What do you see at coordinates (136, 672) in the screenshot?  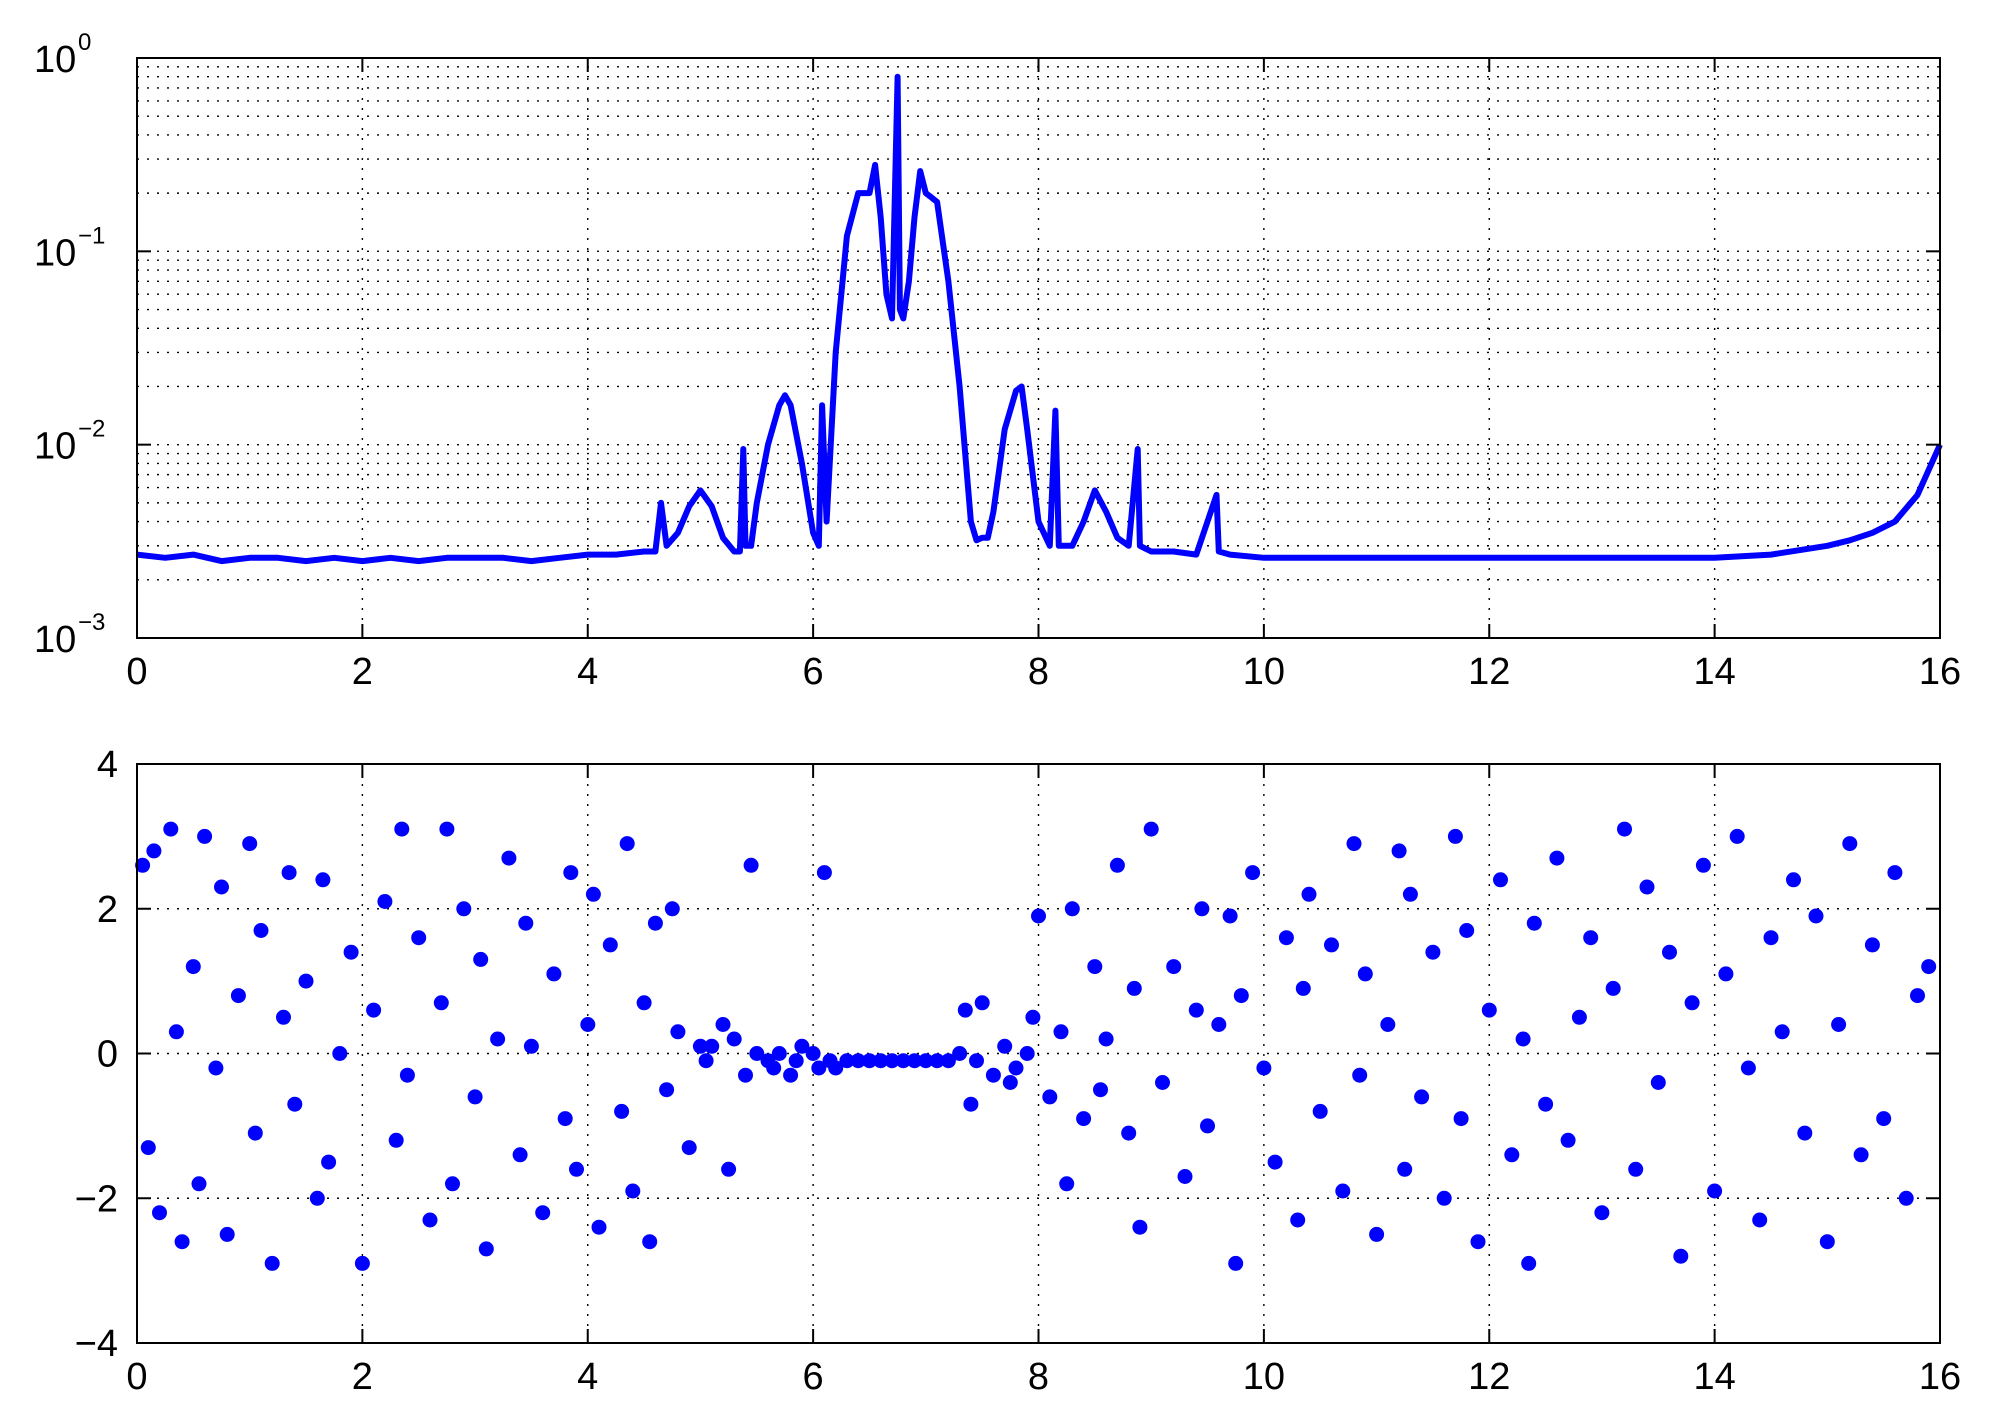 I see `x-tick-label: 0` at bounding box center [136, 672].